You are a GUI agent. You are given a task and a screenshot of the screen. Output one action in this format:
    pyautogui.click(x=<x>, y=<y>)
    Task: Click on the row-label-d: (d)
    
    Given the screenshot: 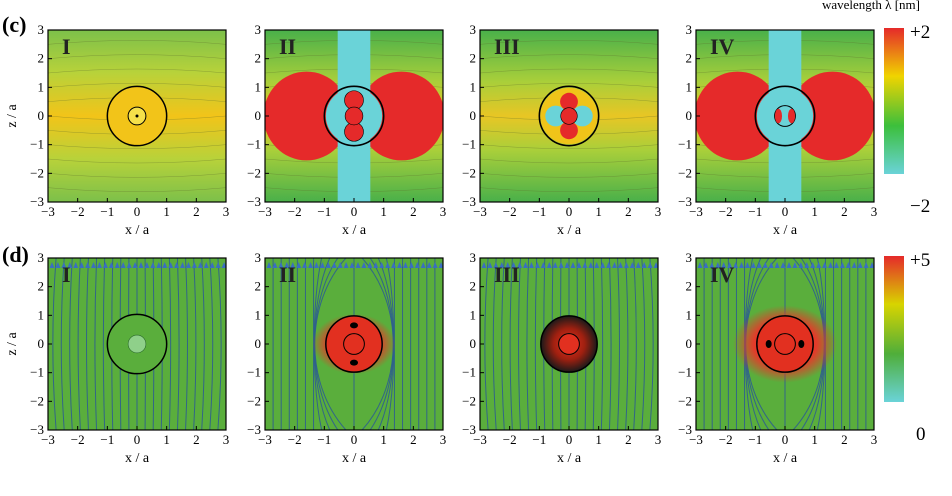 What is the action you would take?
    pyautogui.click(x=15, y=254)
    